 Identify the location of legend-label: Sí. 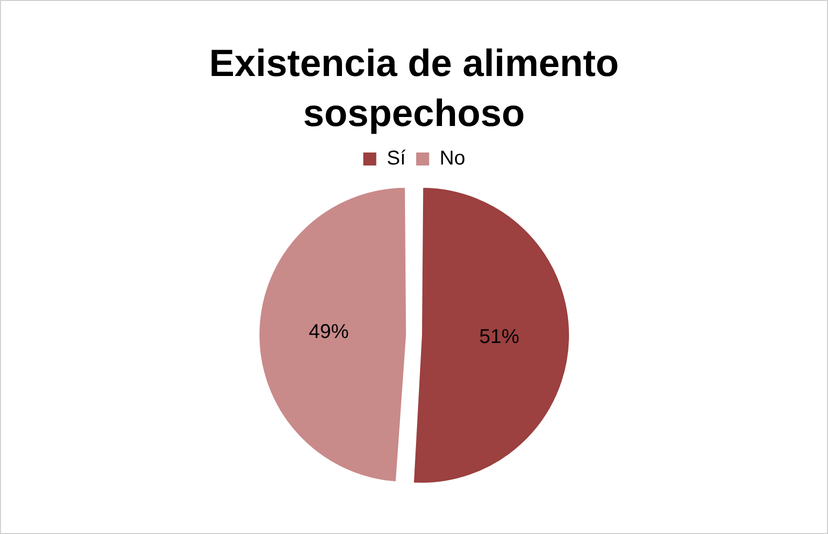
(396, 159).